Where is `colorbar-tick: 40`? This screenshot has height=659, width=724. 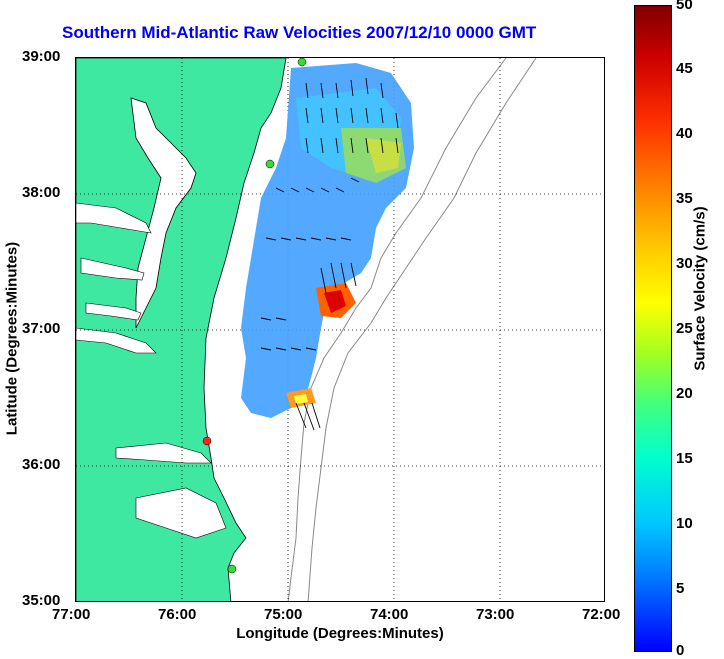 colorbar-tick: 40 is located at coordinates (684, 133).